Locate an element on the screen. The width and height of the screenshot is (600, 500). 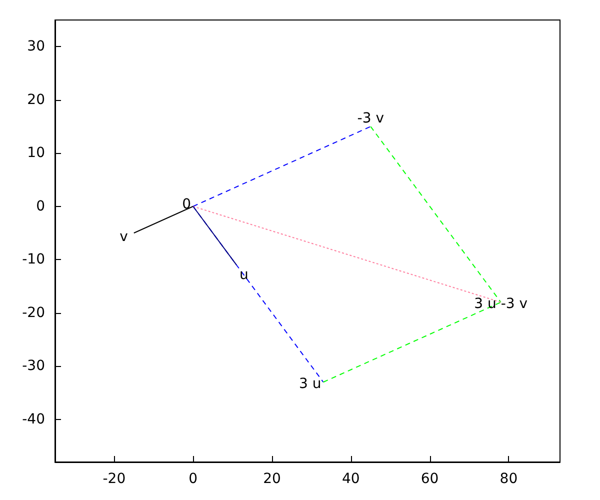
annotation: v is located at coordinates (124, 237).